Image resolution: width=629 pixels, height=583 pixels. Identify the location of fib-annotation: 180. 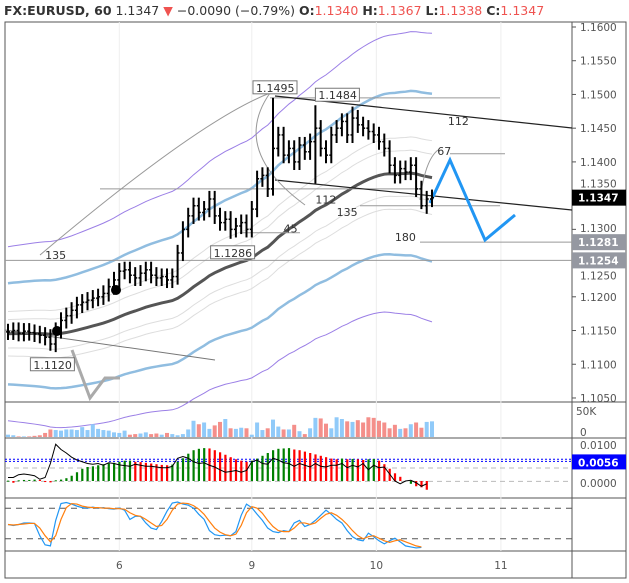
(405, 237).